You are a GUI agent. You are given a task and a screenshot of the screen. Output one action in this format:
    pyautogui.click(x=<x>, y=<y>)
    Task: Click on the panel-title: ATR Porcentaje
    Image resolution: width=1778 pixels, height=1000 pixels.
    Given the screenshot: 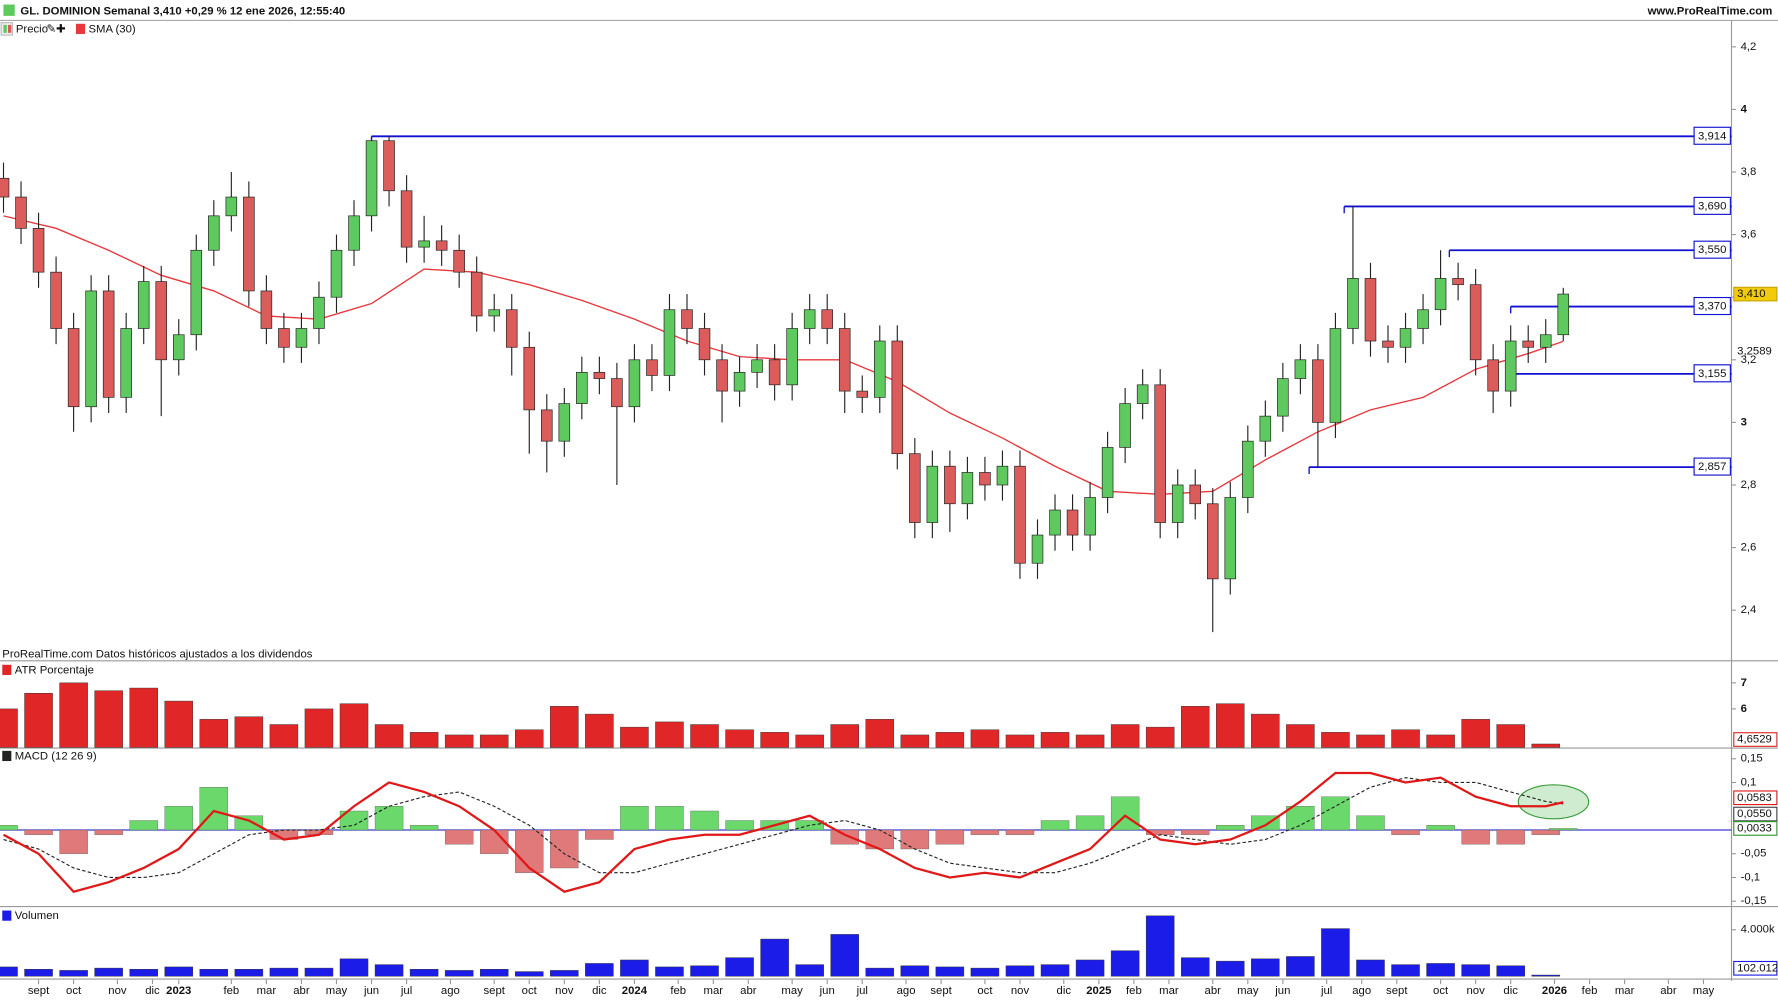 What is the action you would take?
    pyautogui.click(x=54, y=670)
    